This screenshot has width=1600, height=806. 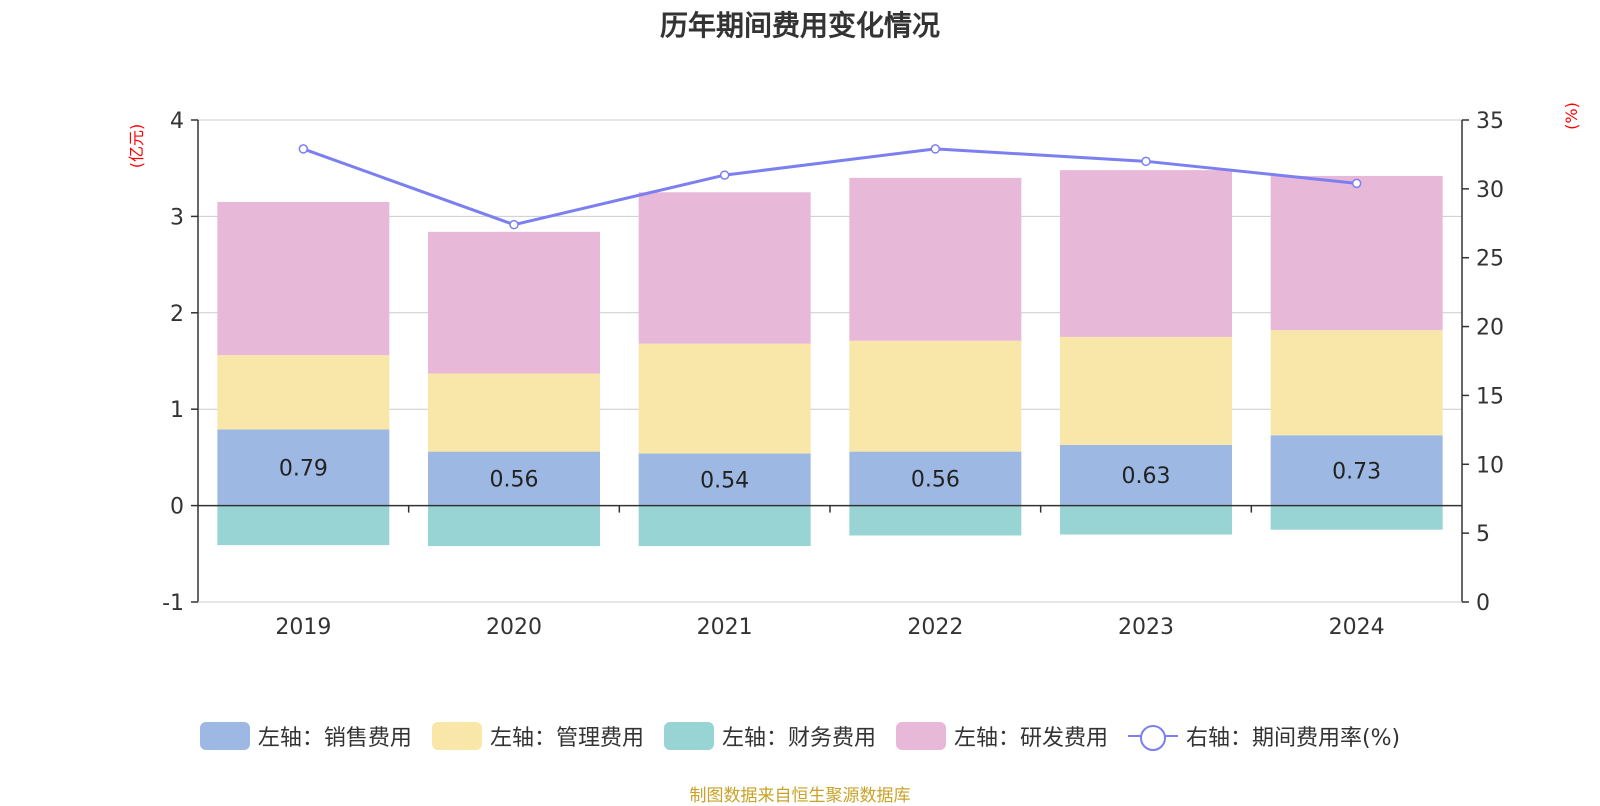 What do you see at coordinates (724, 398) in the screenshot?
I see `bar-series2-2021` at bounding box center [724, 398].